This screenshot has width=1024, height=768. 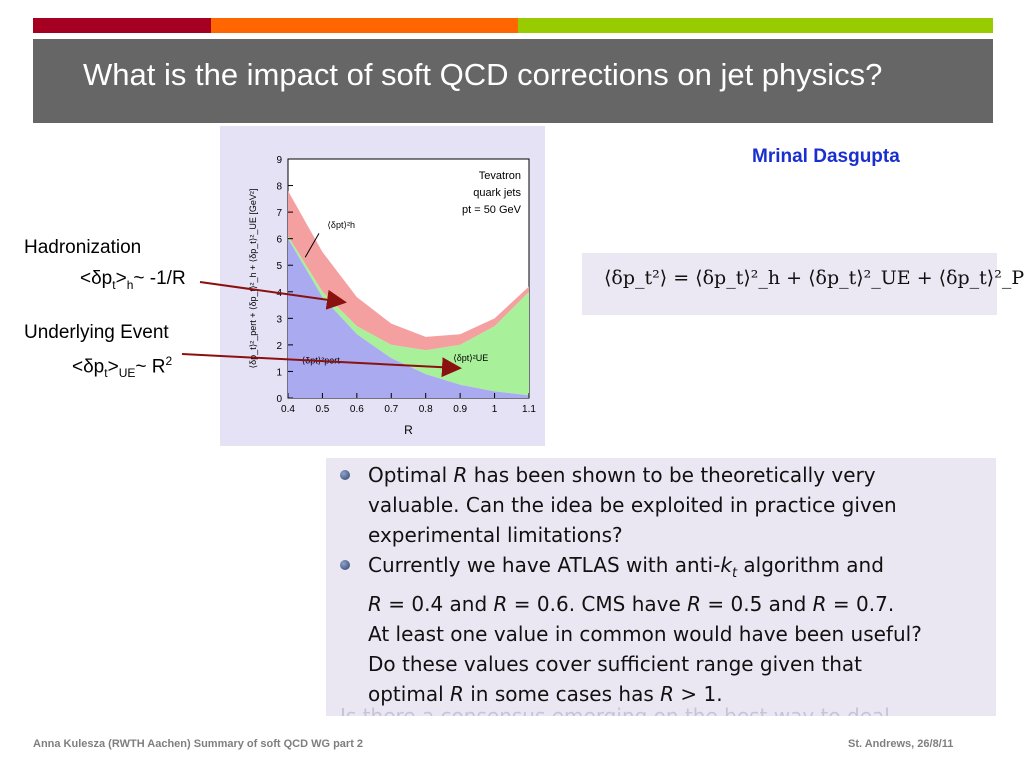 I want to click on info-line: quark jets, so click(x=497, y=193).